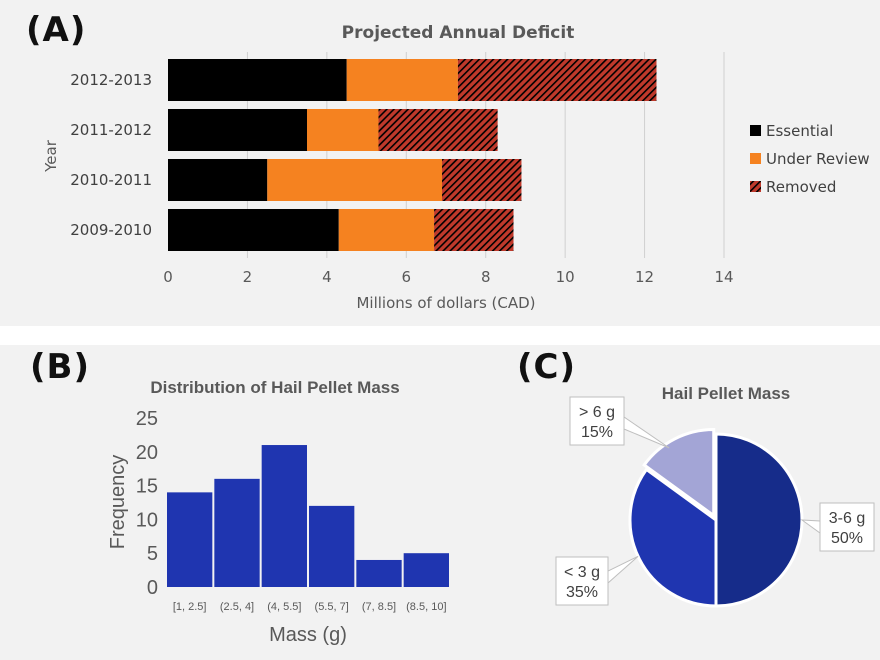  Describe the element at coordinates (248, 277) in the screenshot. I see `x-tick-label: 2` at that location.